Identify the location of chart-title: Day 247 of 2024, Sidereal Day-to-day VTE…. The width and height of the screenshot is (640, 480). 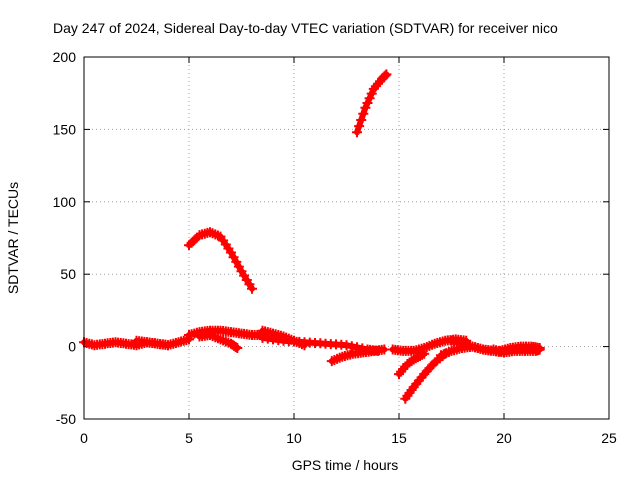
(305, 28).